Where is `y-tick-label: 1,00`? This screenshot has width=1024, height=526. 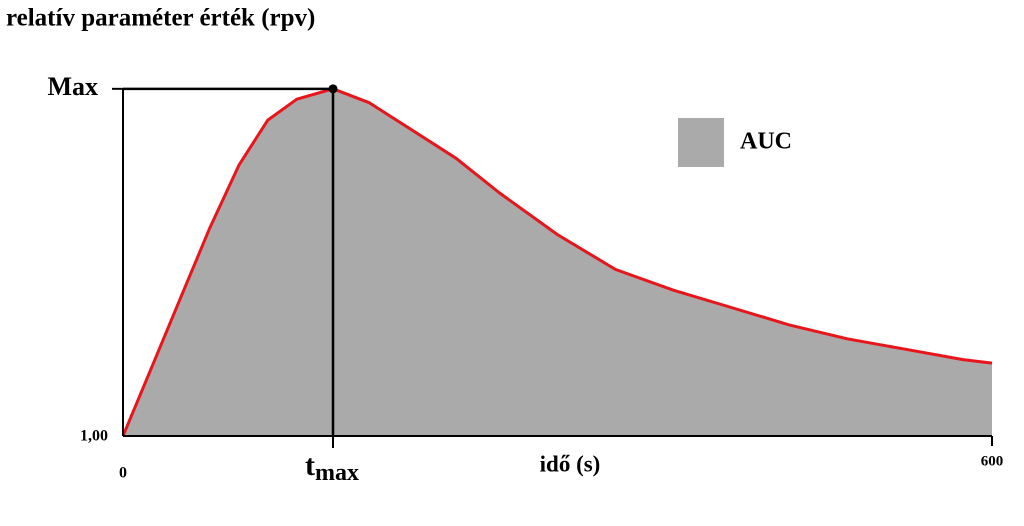
y-tick-label: 1,00 is located at coordinates (94, 436).